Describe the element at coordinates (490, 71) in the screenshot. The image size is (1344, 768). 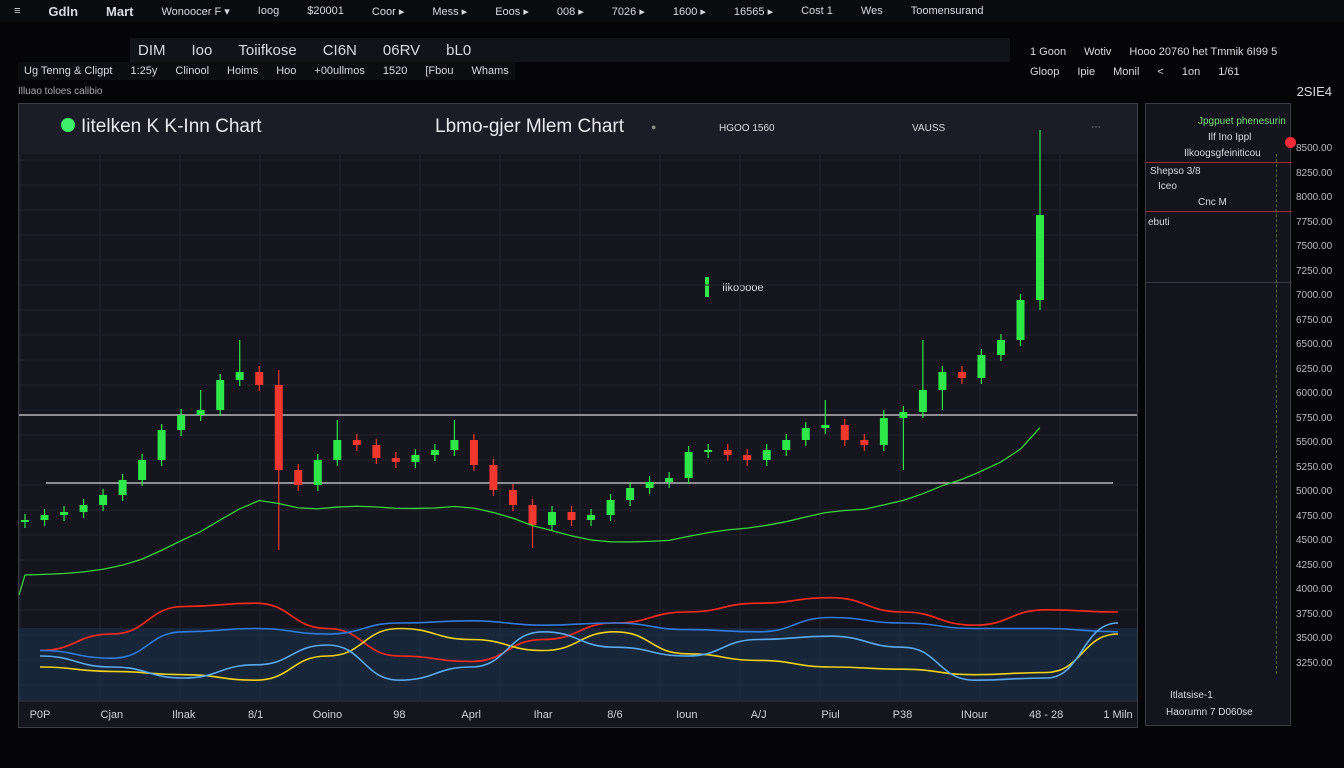
I see `toolbar-sub-item: Whams` at that location.